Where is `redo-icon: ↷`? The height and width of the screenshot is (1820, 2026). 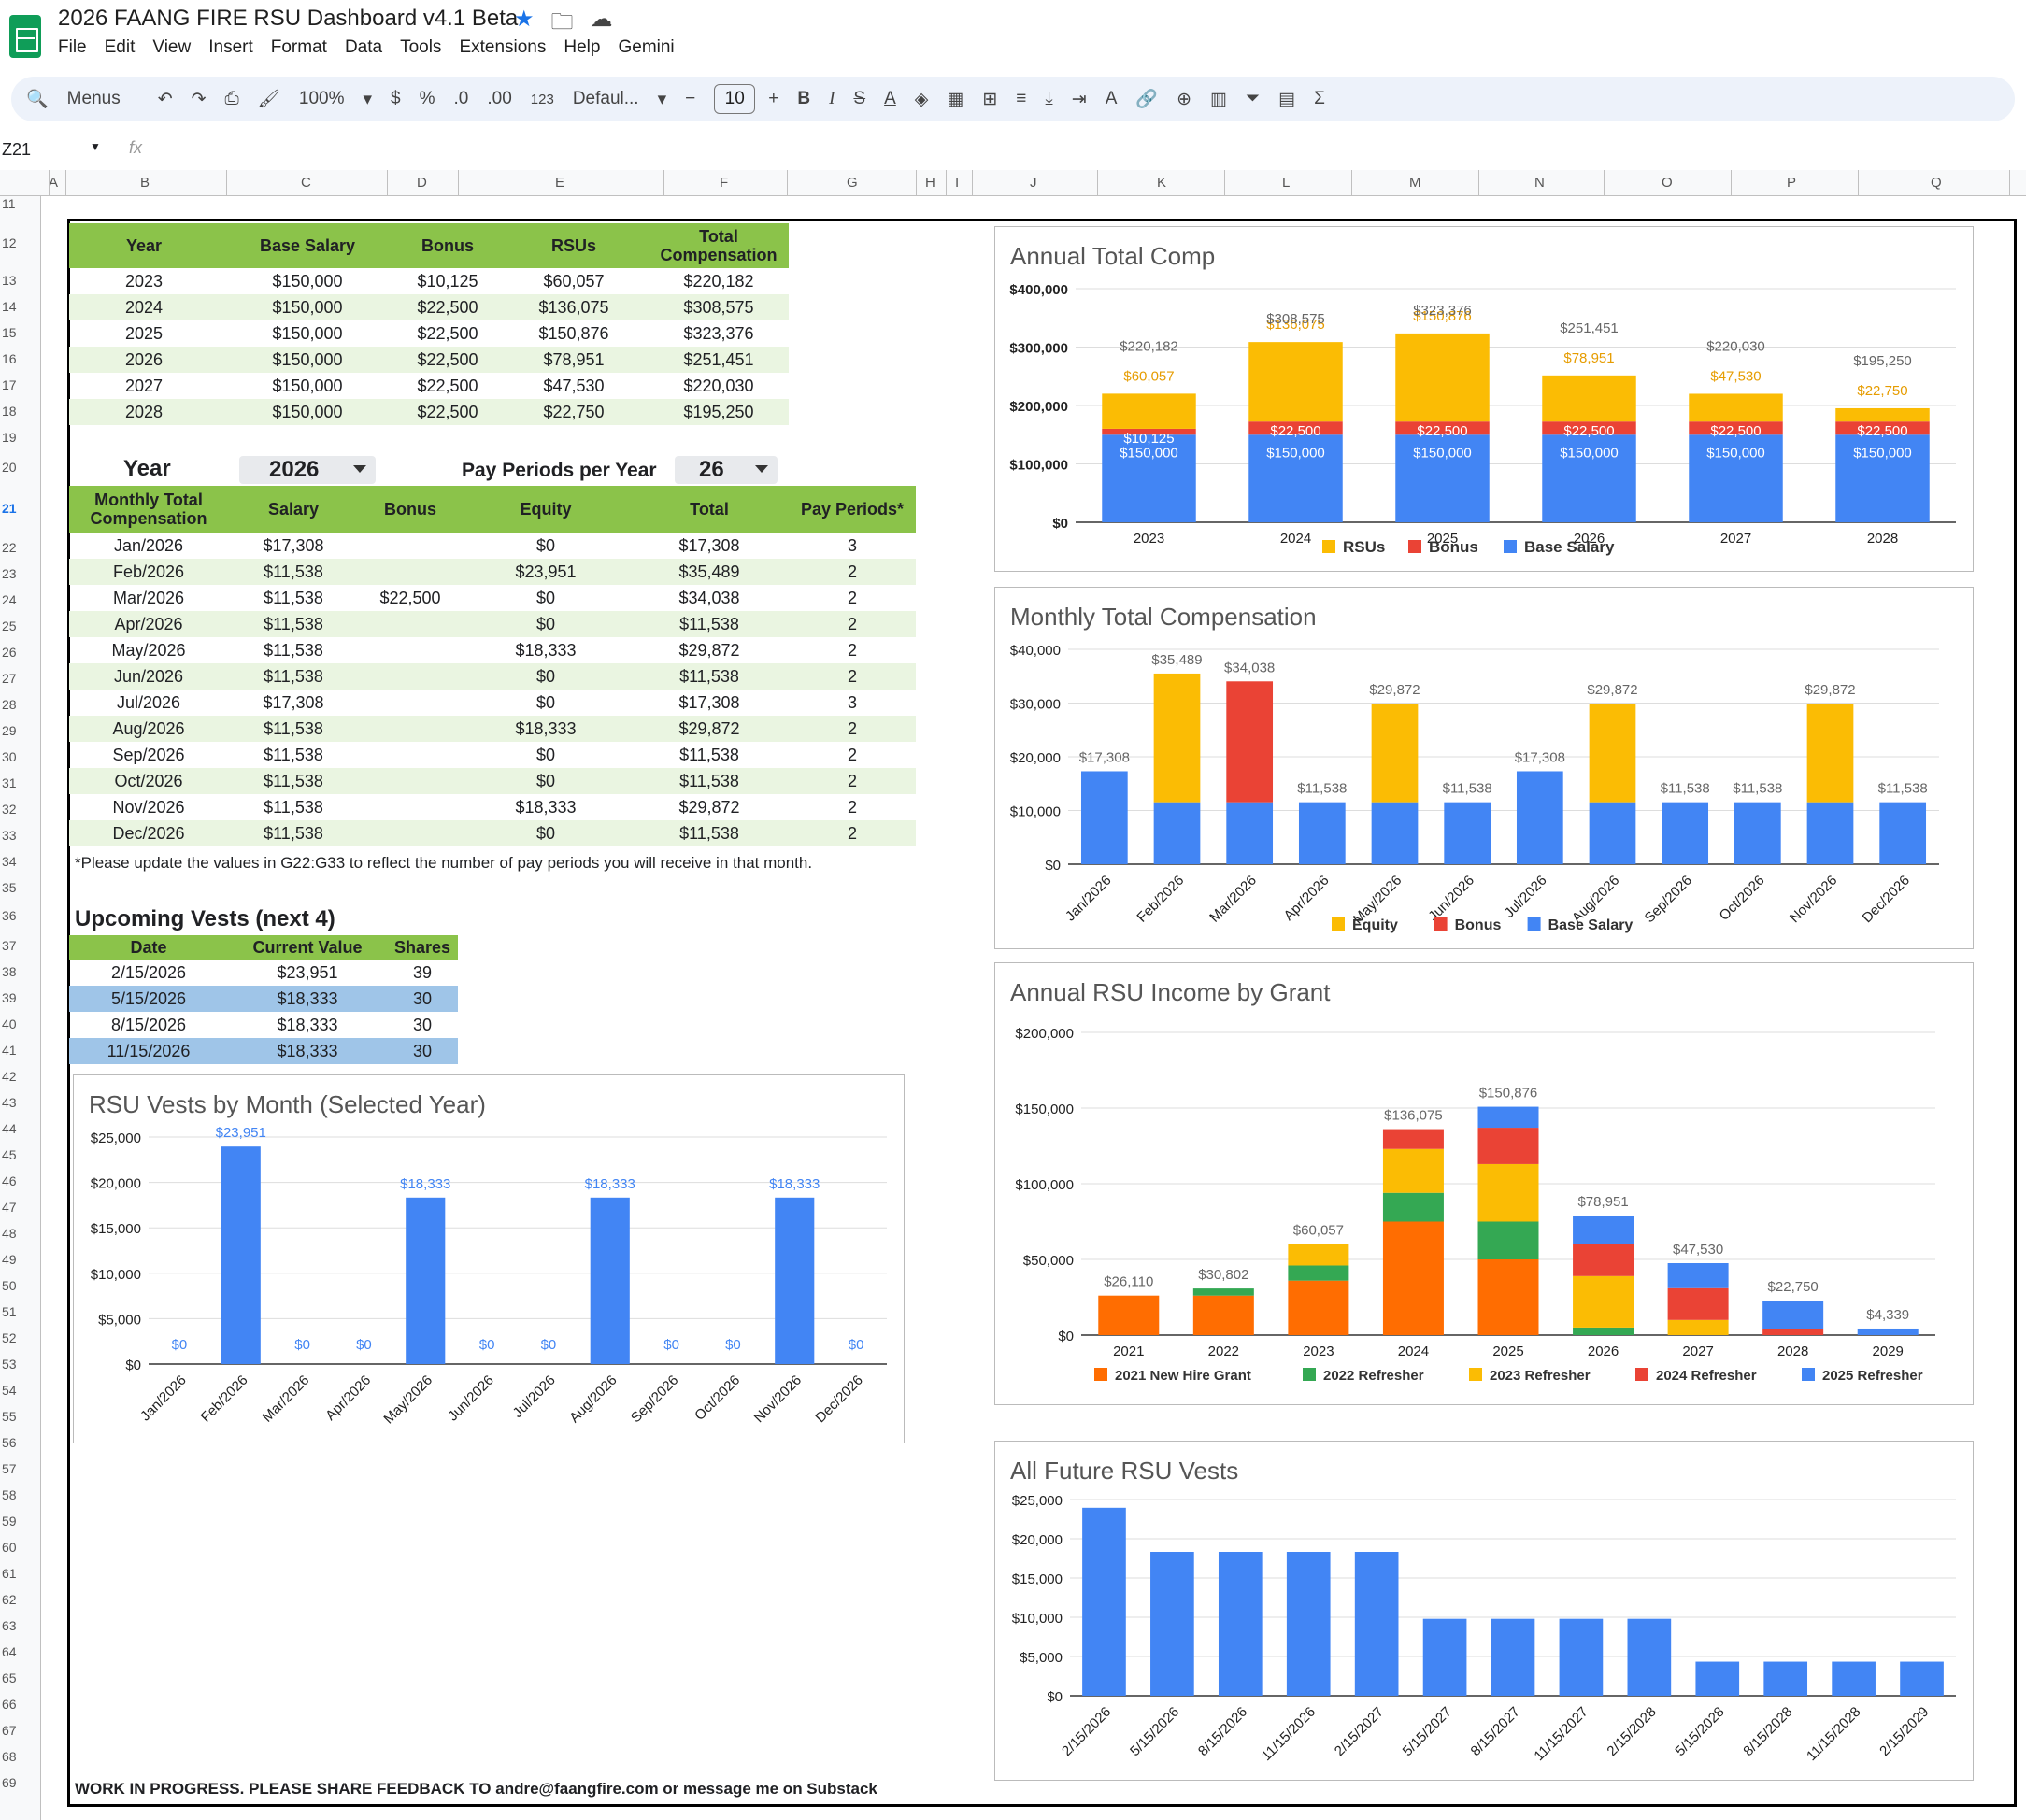 redo-icon: ↷ is located at coordinates (199, 99).